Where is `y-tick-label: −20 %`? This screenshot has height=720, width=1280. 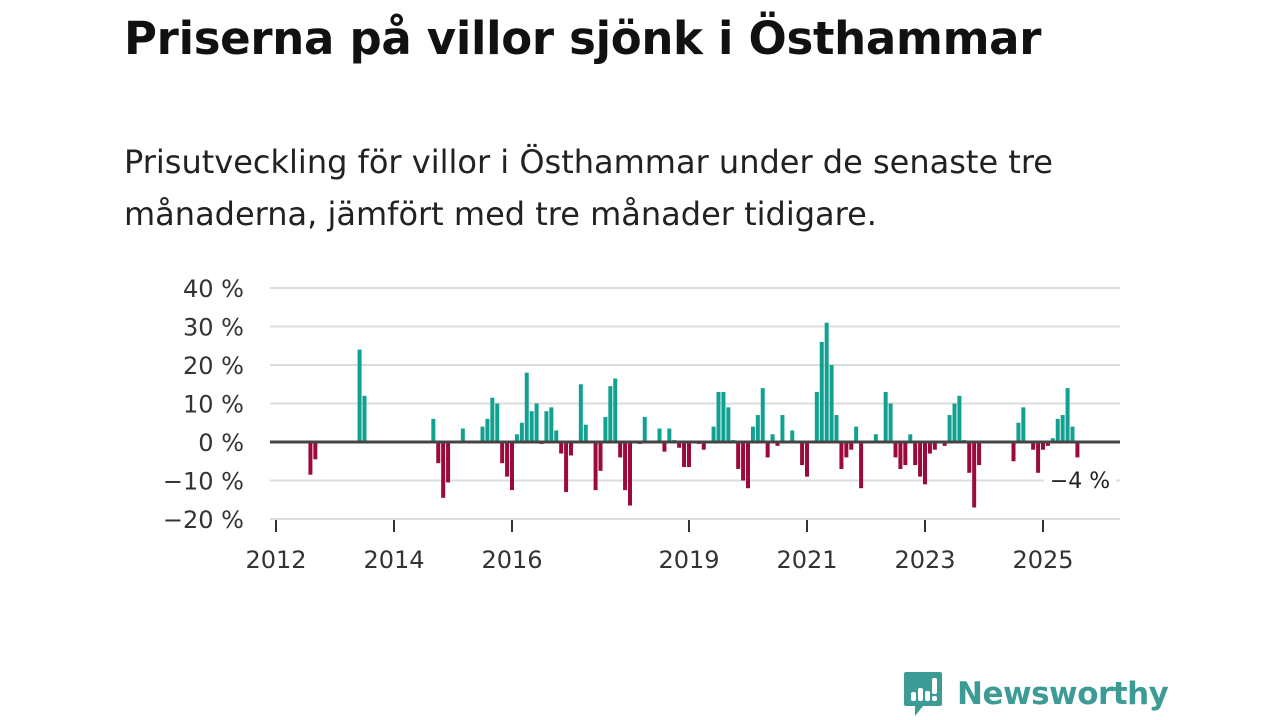
y-tick-label: −20 % is located at coordinates (203, 520).